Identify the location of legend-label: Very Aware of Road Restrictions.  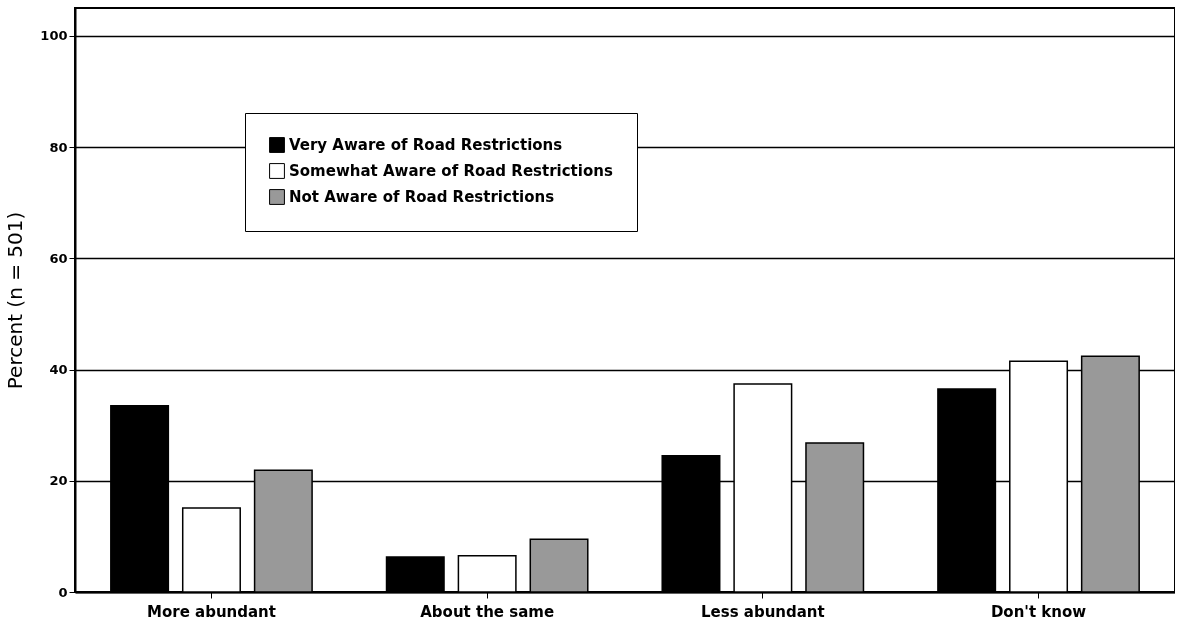
(426, 145).